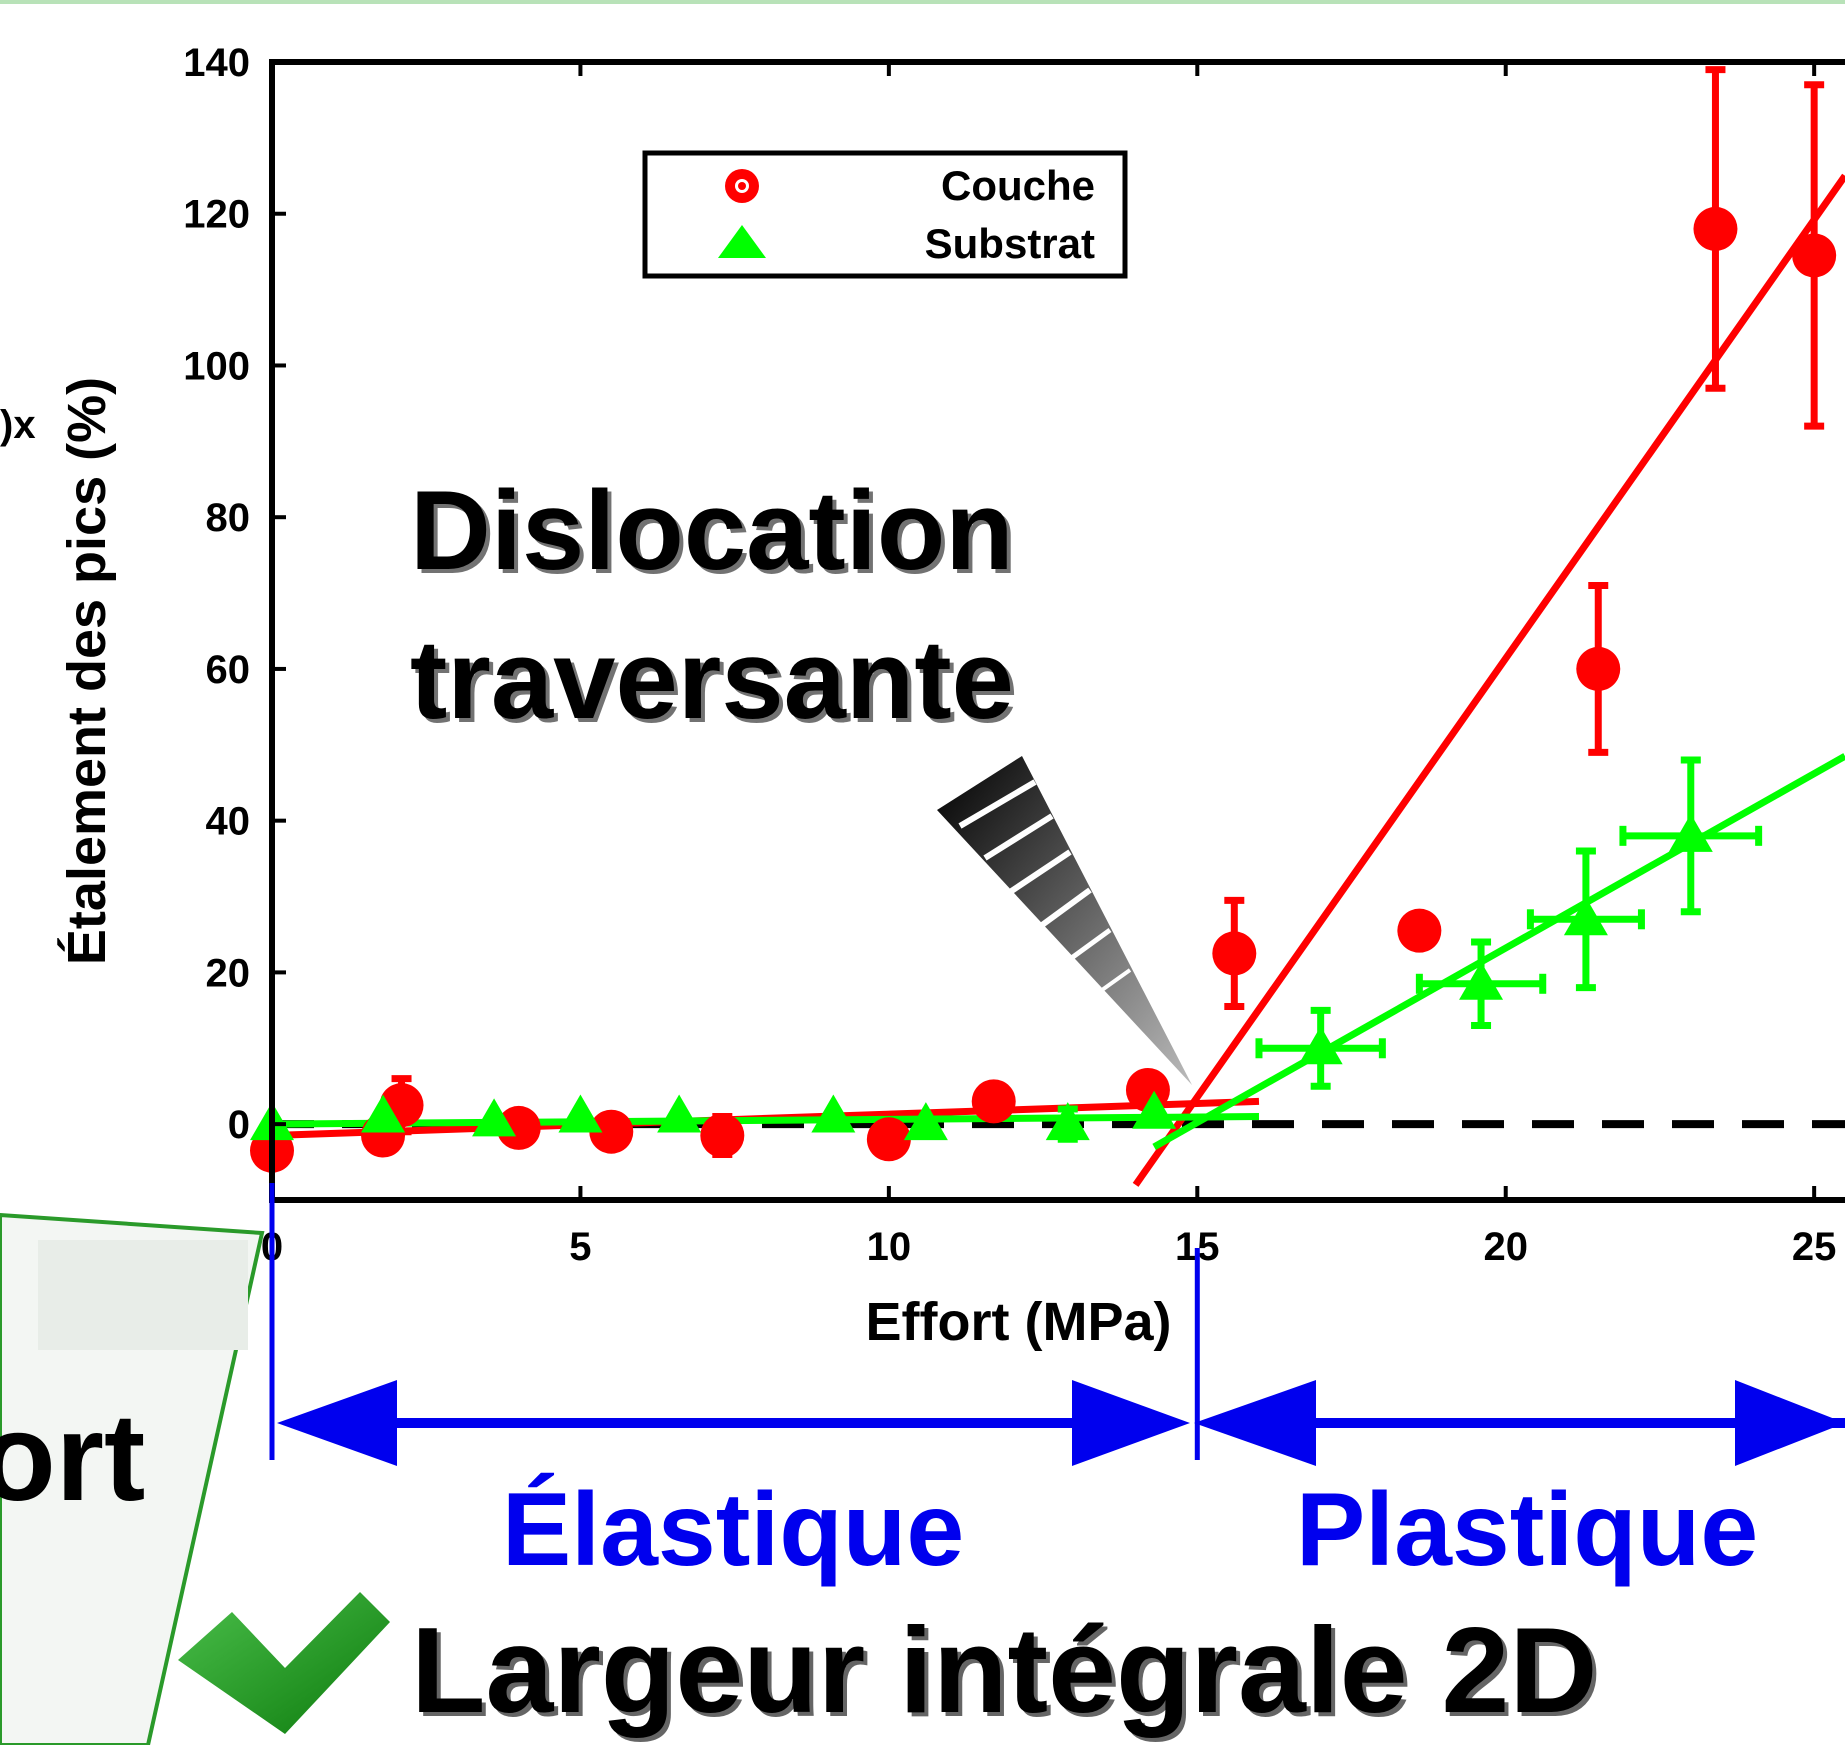 This screenshot has width=1845, height=1745. Describe the element at coordinates (1004, 1670) in the screenshot. I see `bottom-title: Largeur intégrale 2D` at that location.